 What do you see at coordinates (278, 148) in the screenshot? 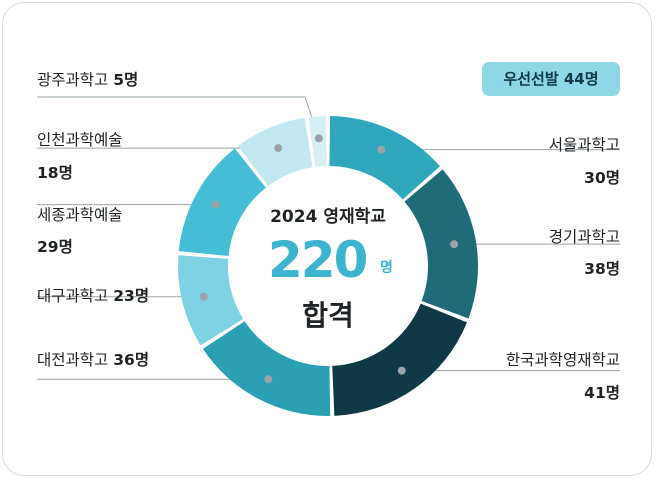
I see `leader-dot-incheon` at bounding box center [278, 148].